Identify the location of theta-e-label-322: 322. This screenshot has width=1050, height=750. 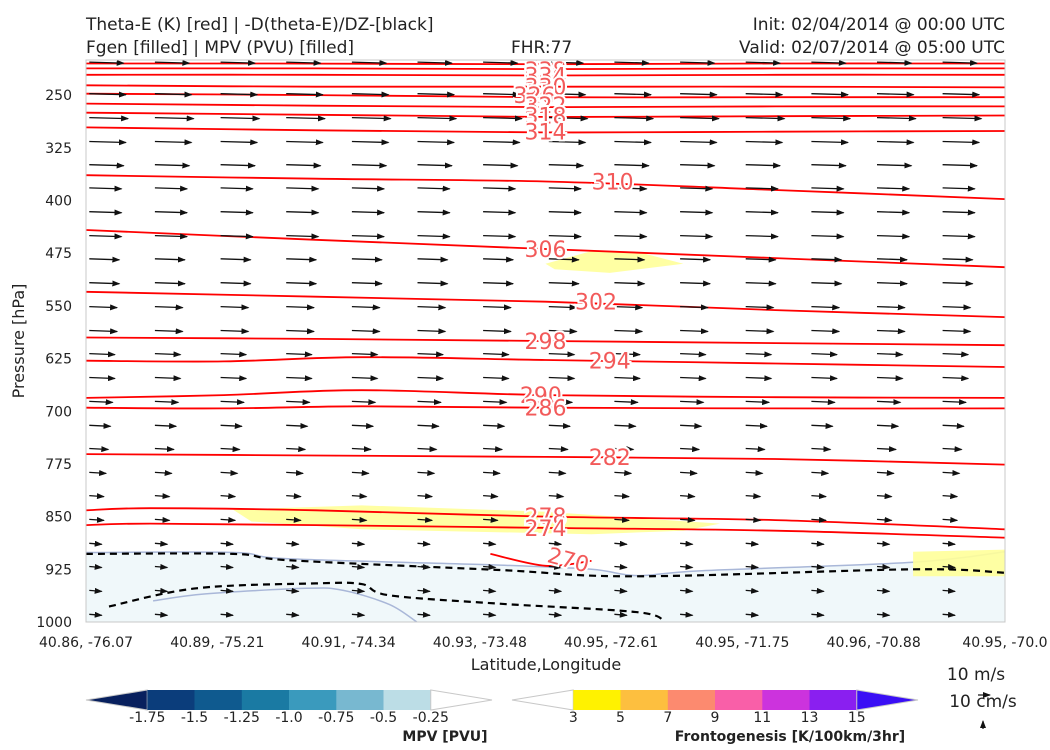
(546, 106).